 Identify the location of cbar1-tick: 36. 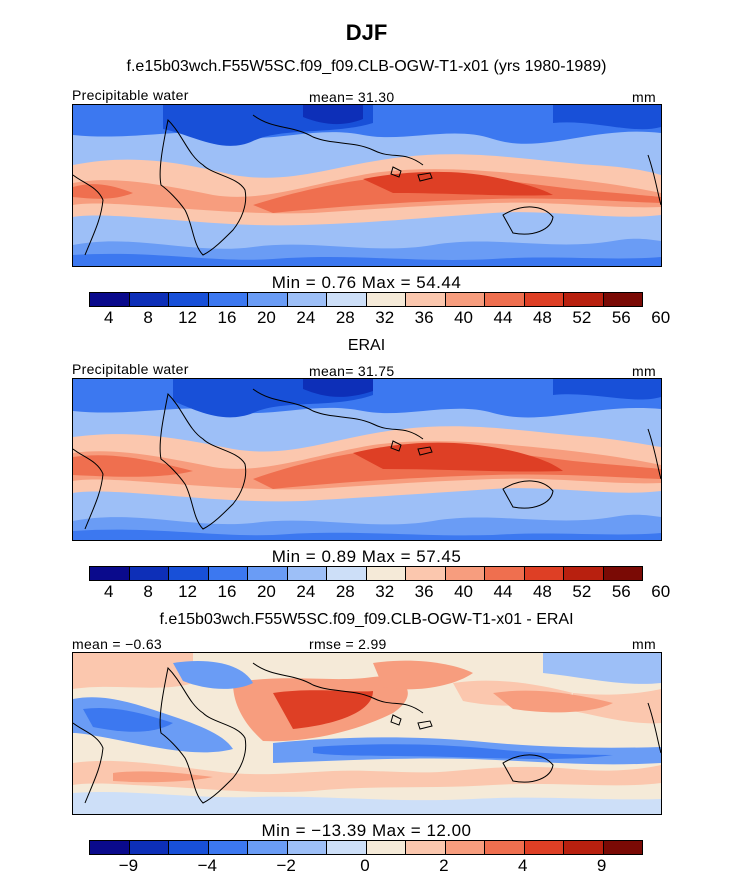
(424, 317).